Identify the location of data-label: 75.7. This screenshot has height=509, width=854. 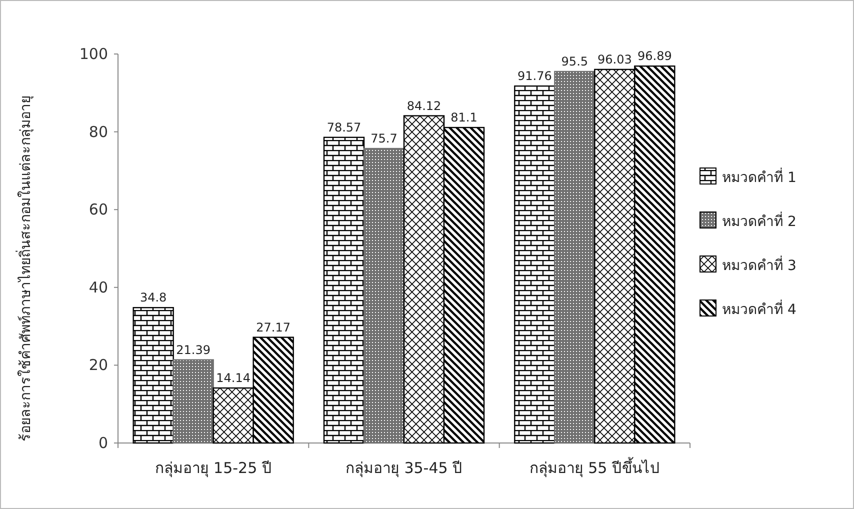
(384, 139).